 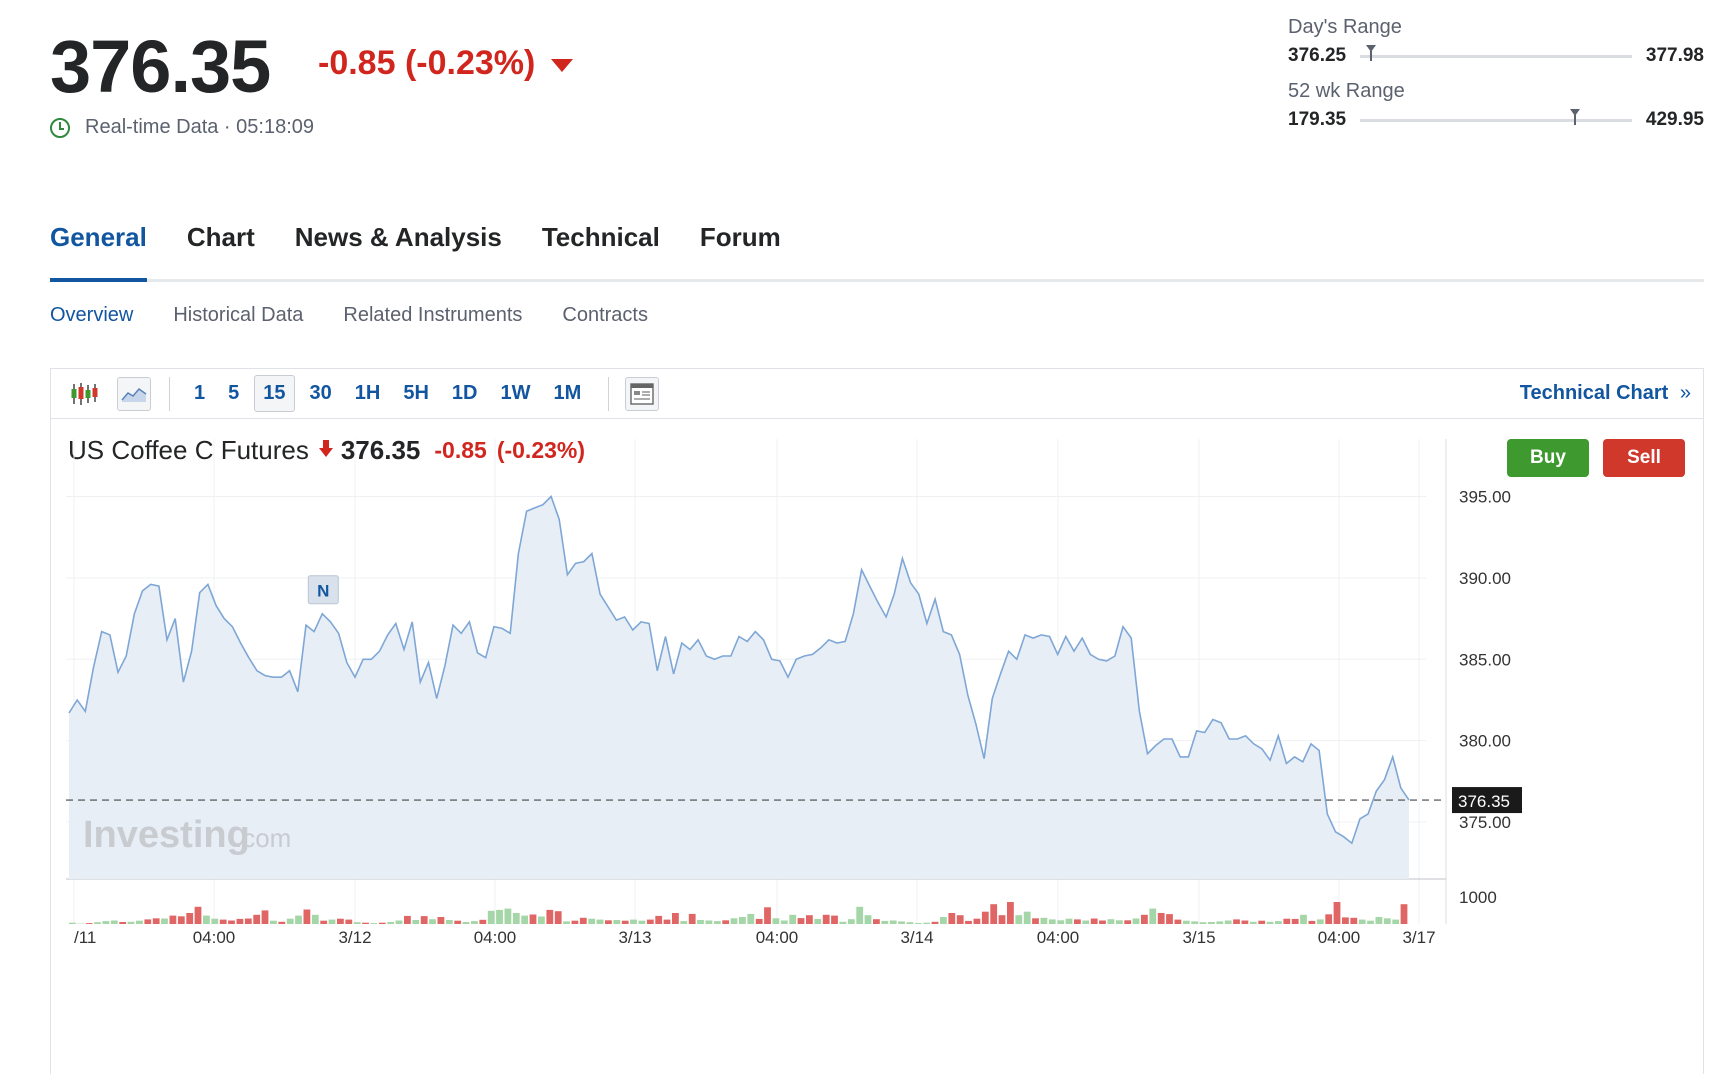 I want to click on days-range-high: 377.98, so click(x=1674, y=55).